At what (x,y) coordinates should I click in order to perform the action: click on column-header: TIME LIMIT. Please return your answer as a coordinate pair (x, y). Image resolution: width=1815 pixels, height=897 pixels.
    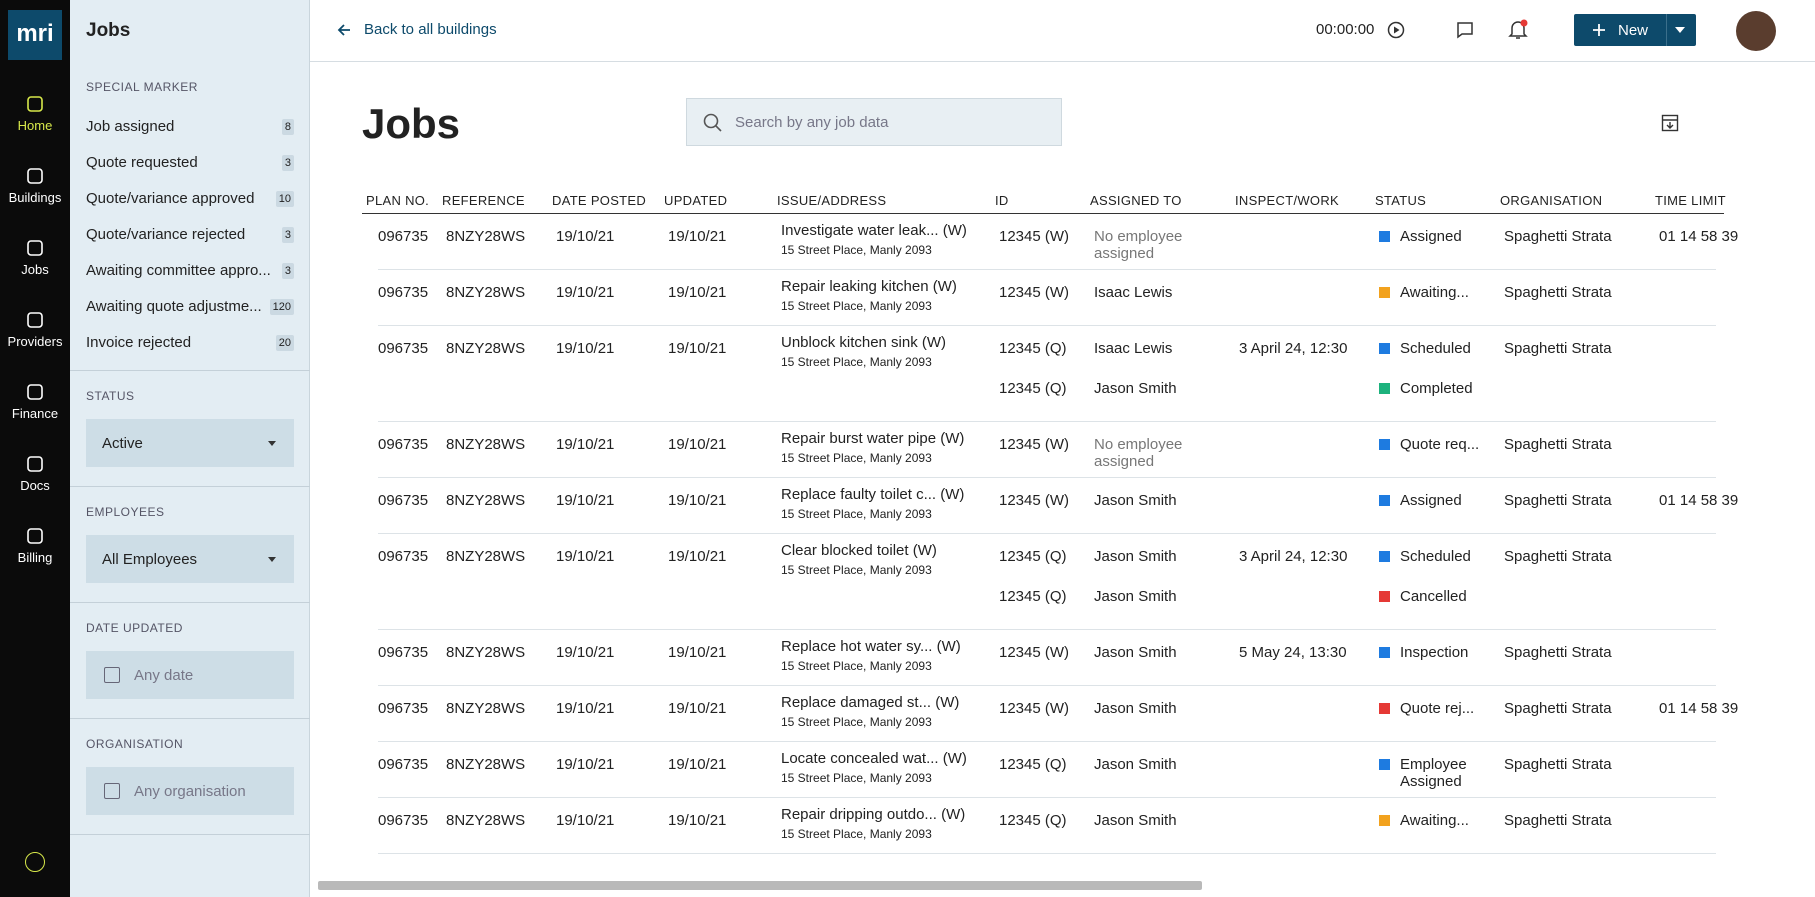
    Looking at the image, I should click on (1690, 200).